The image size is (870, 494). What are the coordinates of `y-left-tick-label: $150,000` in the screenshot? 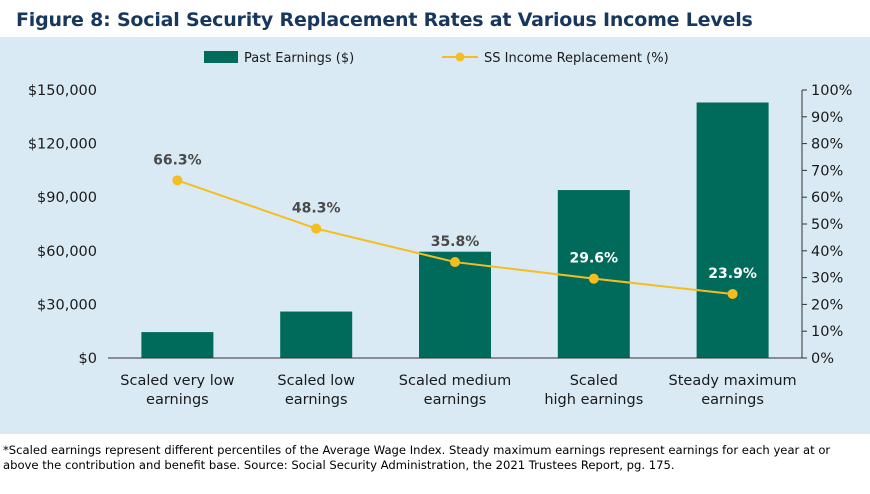 It's located at (62, 91).